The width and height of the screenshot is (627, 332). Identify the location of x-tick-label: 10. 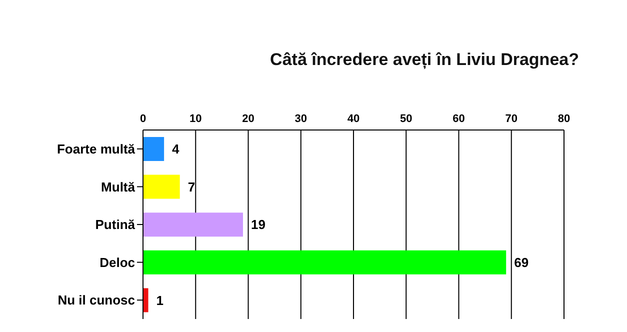
(196, 119).